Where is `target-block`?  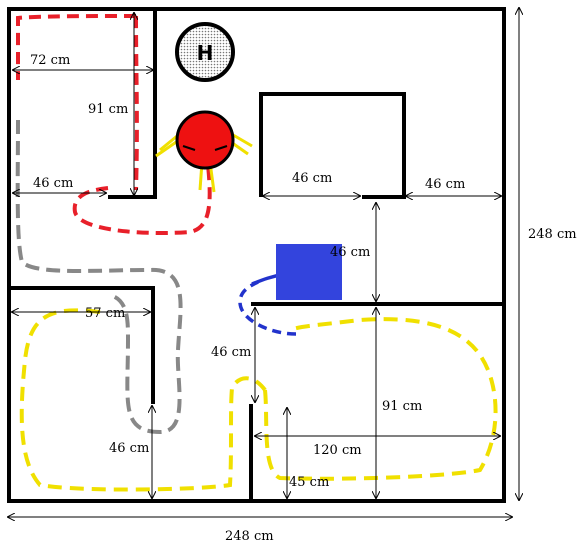 target-block is located at coordinates (309, 272).